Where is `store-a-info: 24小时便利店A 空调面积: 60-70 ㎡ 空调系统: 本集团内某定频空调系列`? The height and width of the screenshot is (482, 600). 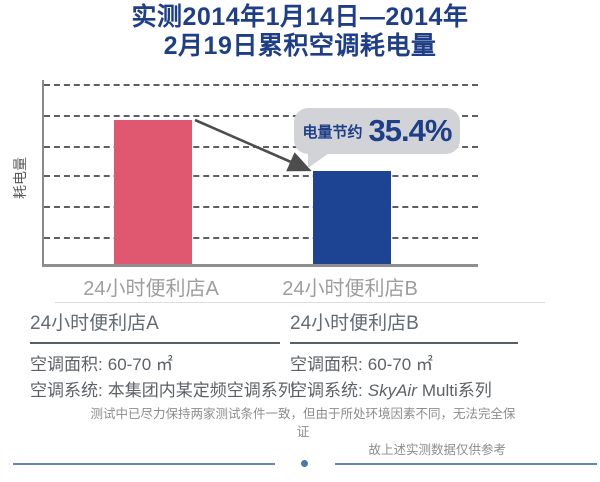
store-a-info: 24小时便利店A 空调面积: 60-70 ㎡ 空调系统: 本集团内某定频空调系列 is located at coordinates (162, 356).